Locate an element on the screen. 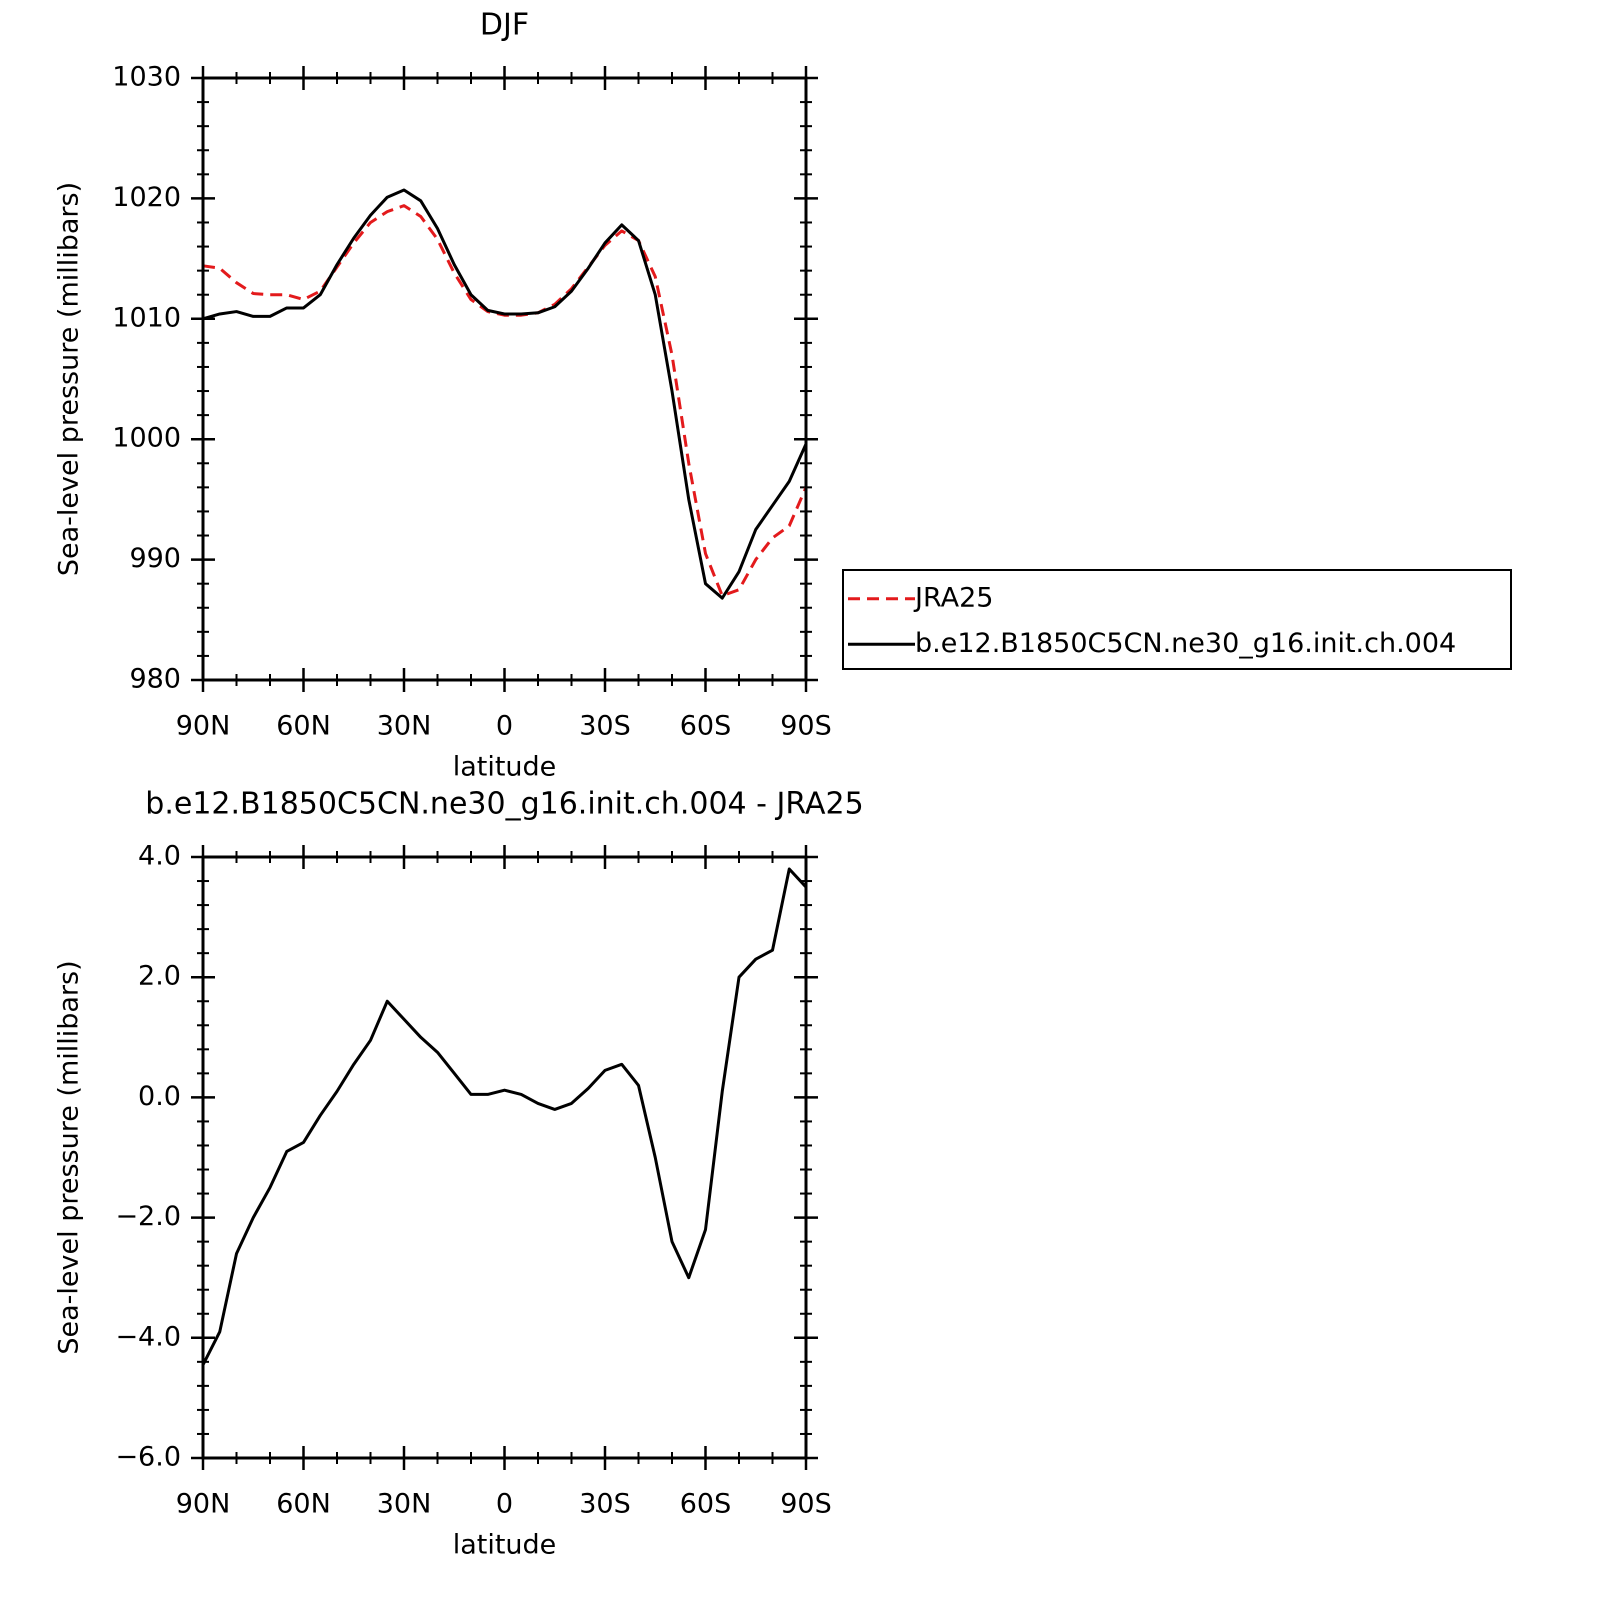 The width and height of the screenshot is (1602, 1603). chart-title: DJF is located at coordinates (504, 25).